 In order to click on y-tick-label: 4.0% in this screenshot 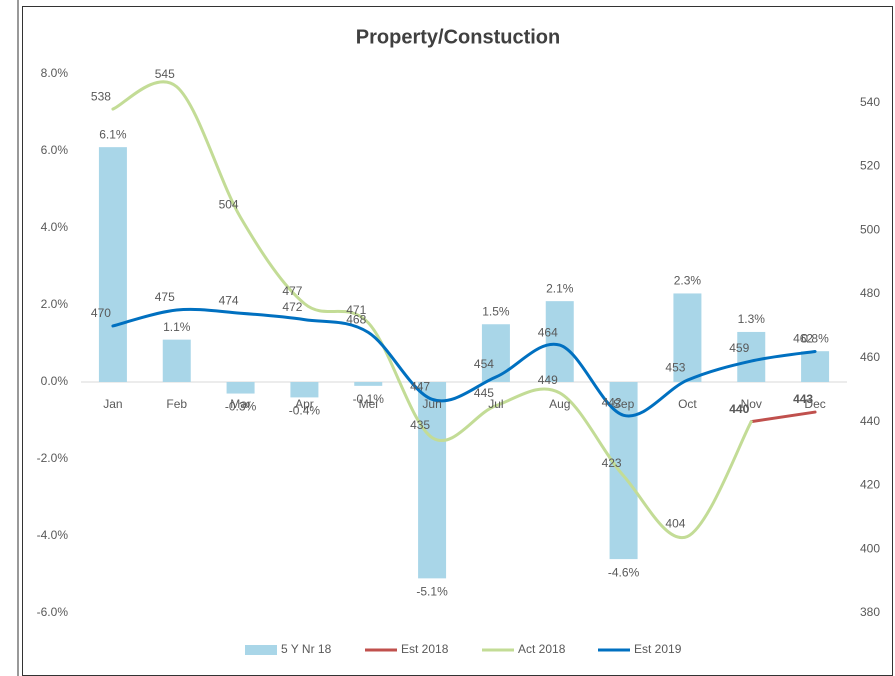, I will do `click(55, 227)`.